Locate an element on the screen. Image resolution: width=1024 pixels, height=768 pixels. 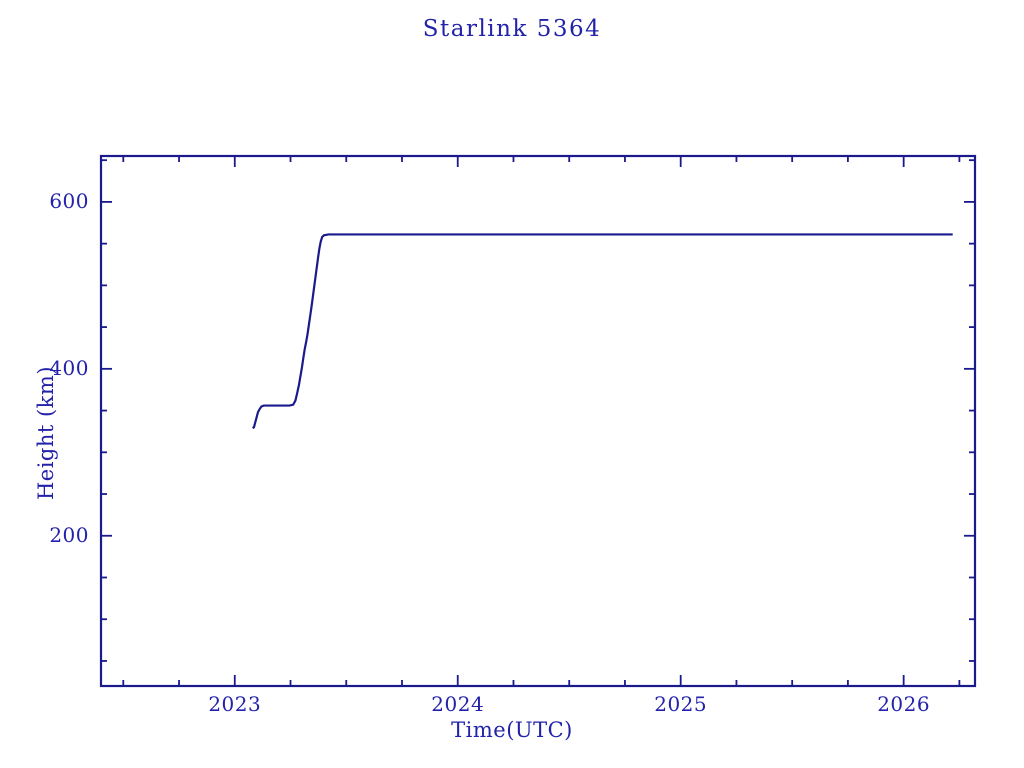
y-tick-label: 200 is located at coordinates (69, 534).